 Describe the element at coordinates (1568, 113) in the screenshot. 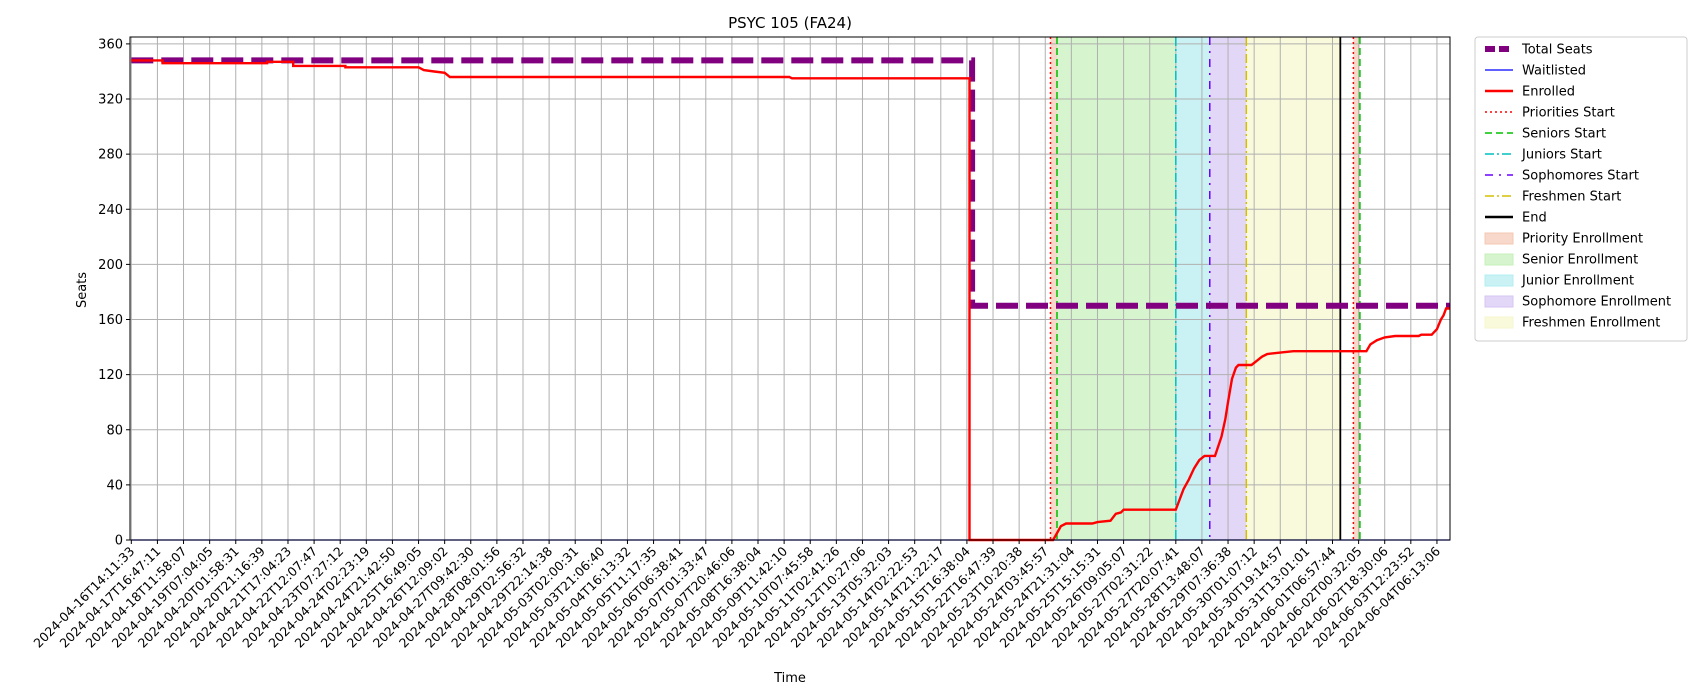

I see `legend-label: Priorities Start` at that location.